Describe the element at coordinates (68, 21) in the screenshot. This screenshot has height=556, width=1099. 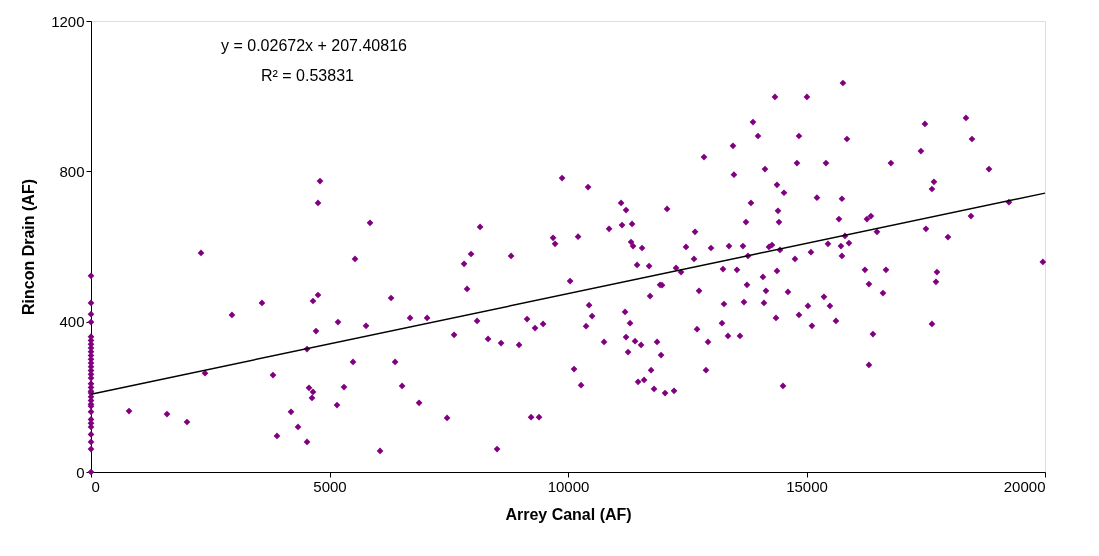
I see `y-tick-label: 1200` at that location.